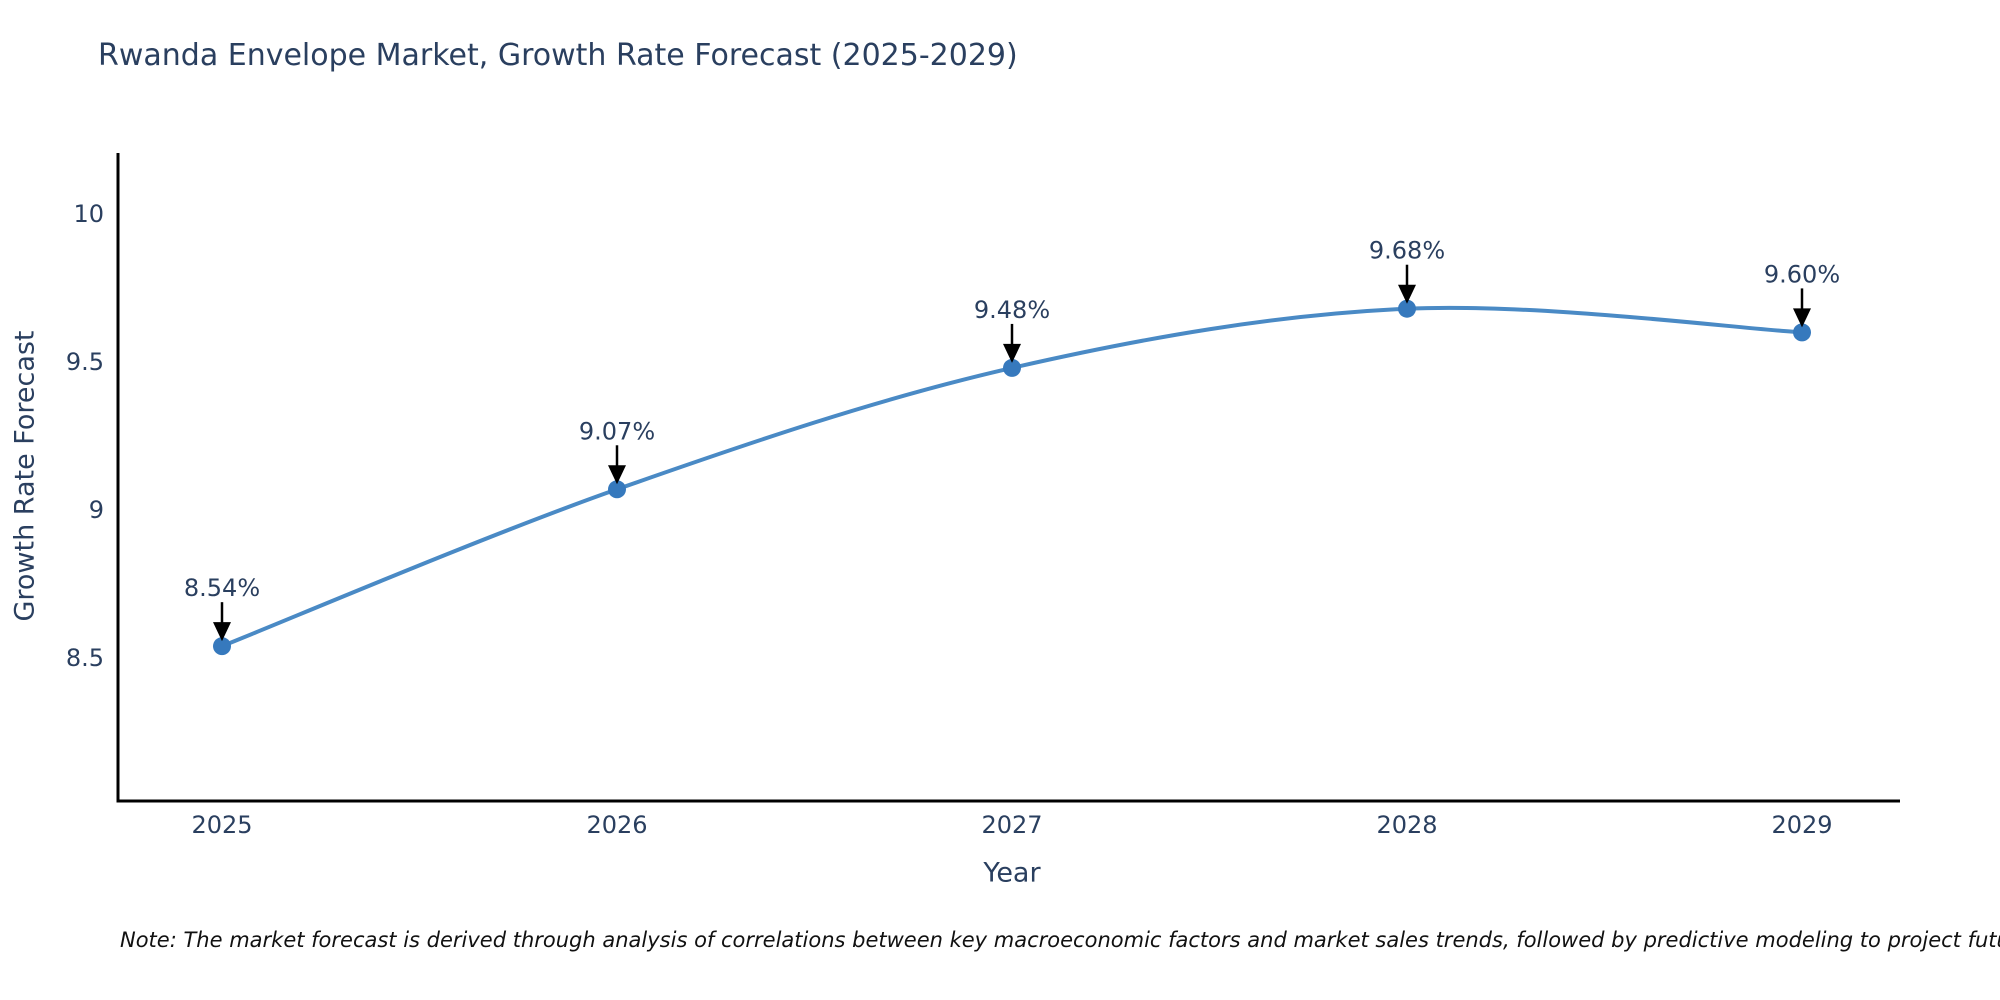 This screenshot has width=2000, height=1000. Describe the element at coordinates (1011, 825) in the screenshot. I see `x-tick-label: 2027` at that location.